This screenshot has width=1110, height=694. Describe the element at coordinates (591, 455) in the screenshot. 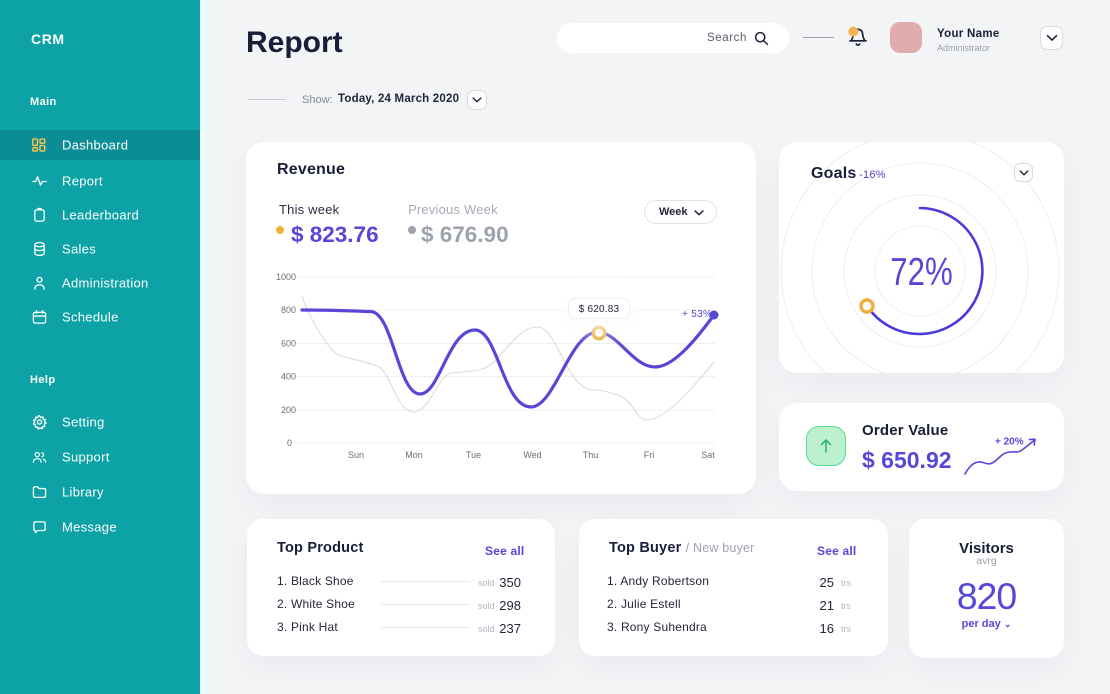

I see `svg-text: Thu` at that location.